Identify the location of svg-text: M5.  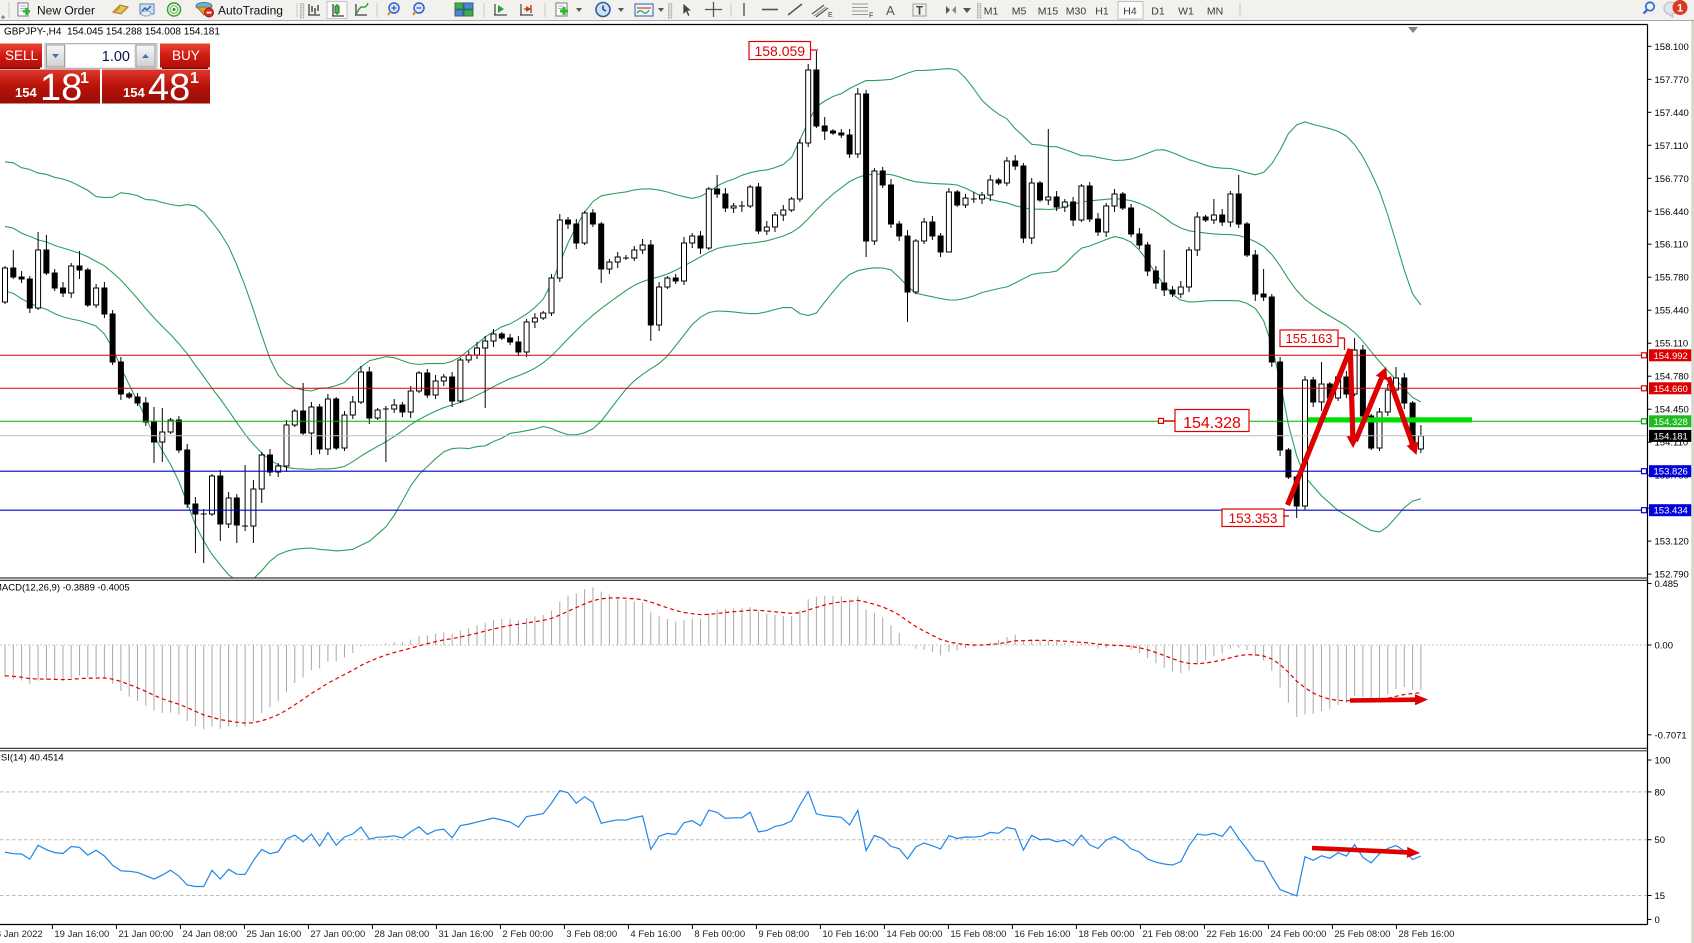
(1019, 12).